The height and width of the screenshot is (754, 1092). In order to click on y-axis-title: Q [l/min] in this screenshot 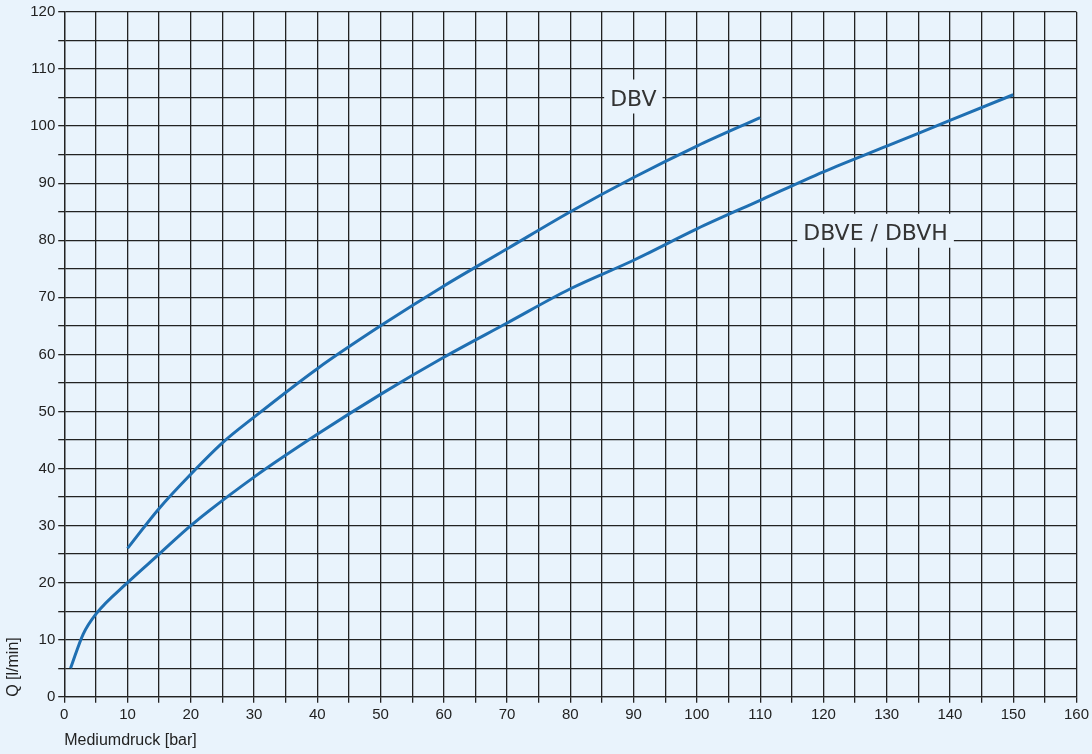, I will do `click(13, 667)`.